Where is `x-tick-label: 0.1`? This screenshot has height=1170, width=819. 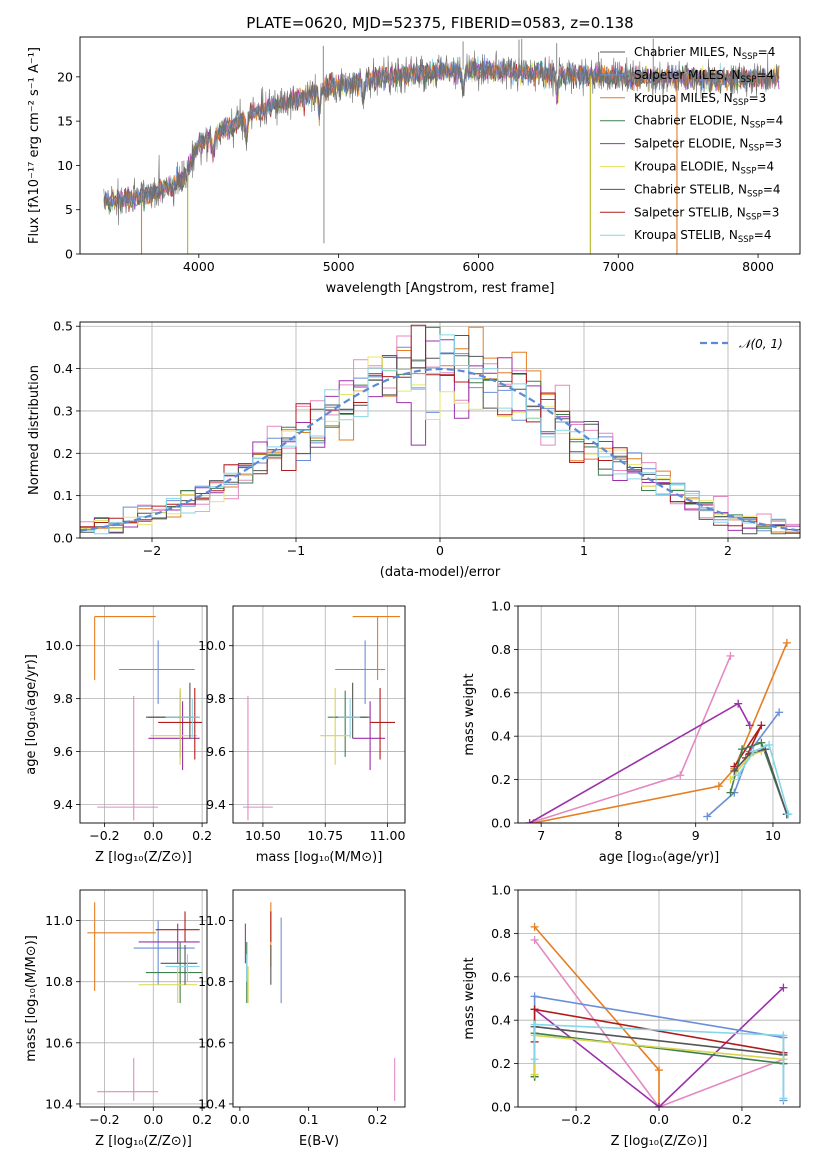 x-tick-label: 0.1 is located at coordinates (309, 1119).